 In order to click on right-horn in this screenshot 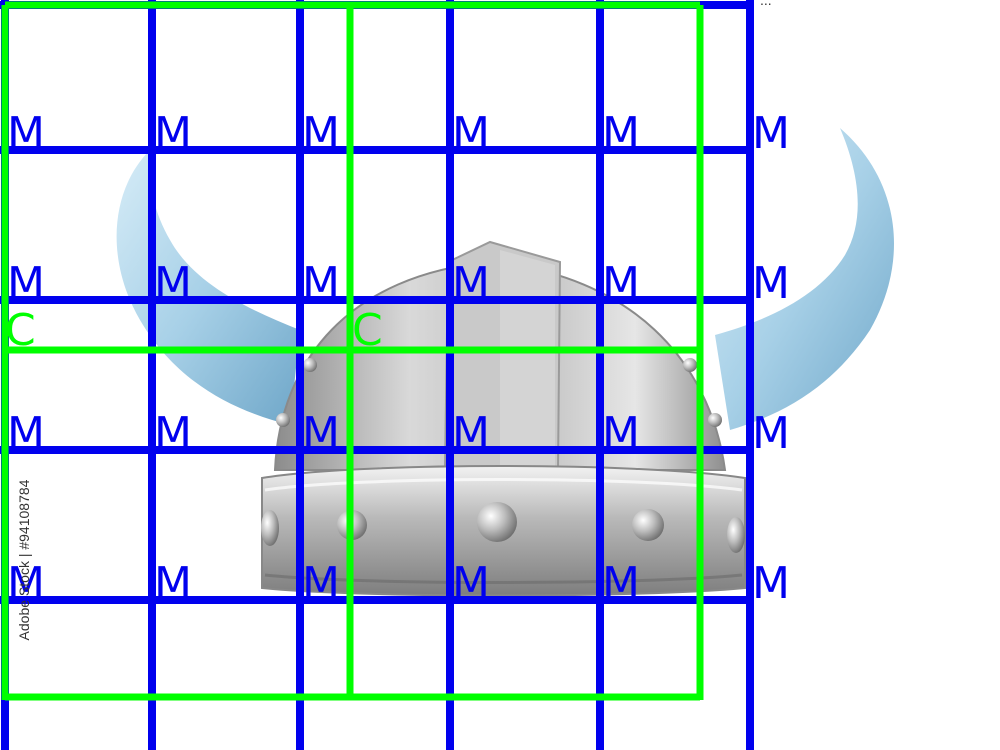, I will do `click(804, 279)`.